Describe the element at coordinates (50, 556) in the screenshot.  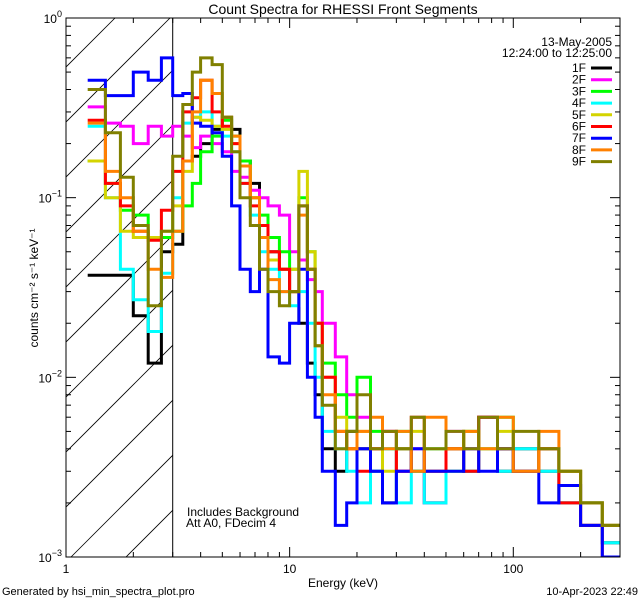
I see `y-tick-label: 10⁻³` at that location.